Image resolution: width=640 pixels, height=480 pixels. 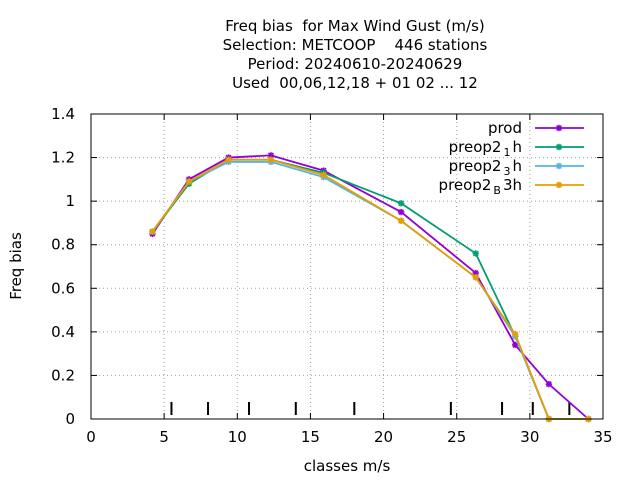 I want to click on title-line-2: Selection: METCOOP 446 stations, so click(x=355, y=45).